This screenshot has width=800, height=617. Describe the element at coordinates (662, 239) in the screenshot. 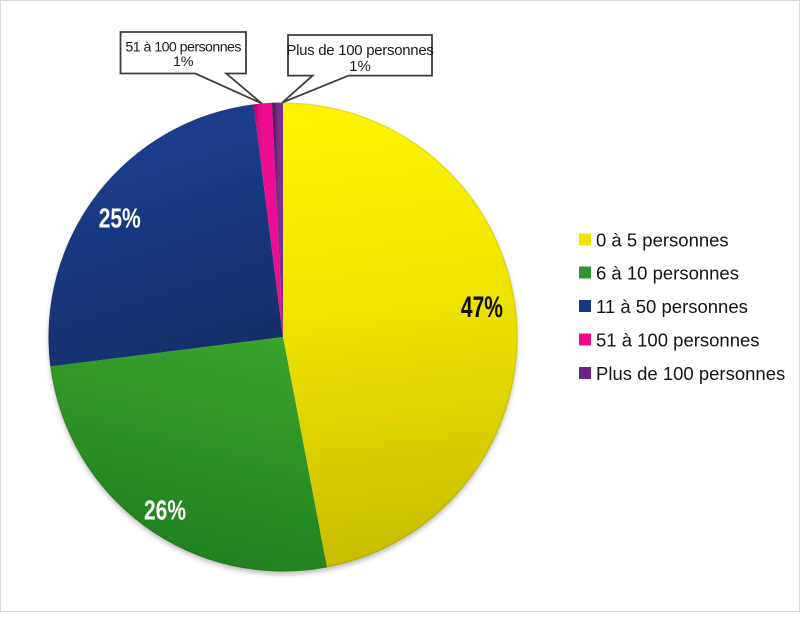

I see `svg-text: 0 à 5 personnes` at that location.